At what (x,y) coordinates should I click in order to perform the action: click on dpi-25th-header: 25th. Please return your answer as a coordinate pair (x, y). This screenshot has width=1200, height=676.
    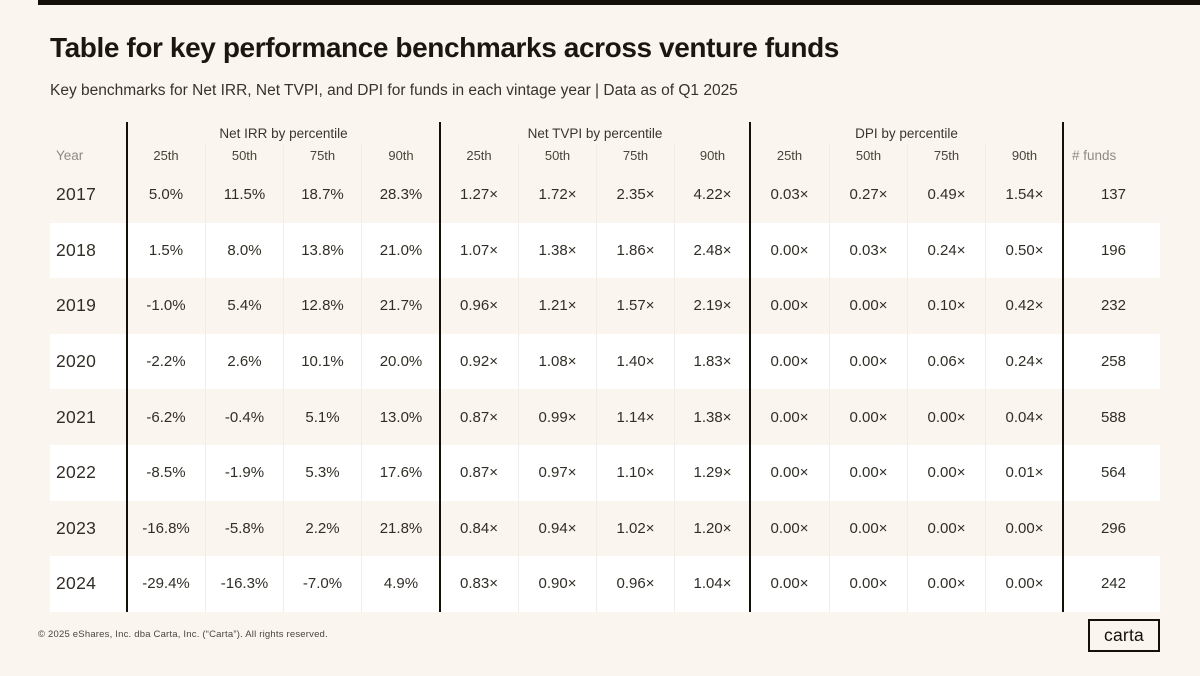
    Looking at the image, I should click on (789, 155).